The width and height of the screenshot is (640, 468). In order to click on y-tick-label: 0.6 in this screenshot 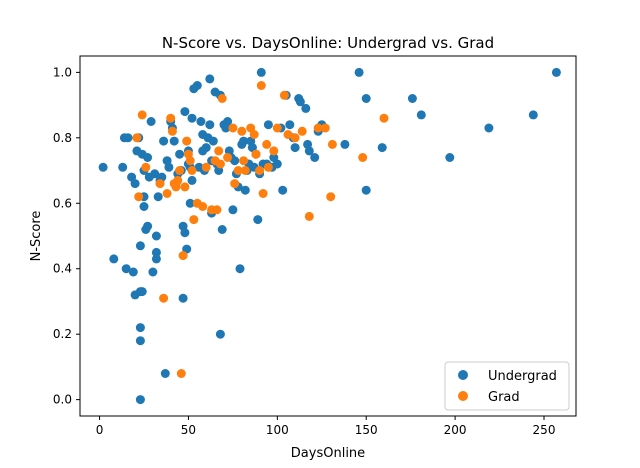, I will do `click(62, 203)`.